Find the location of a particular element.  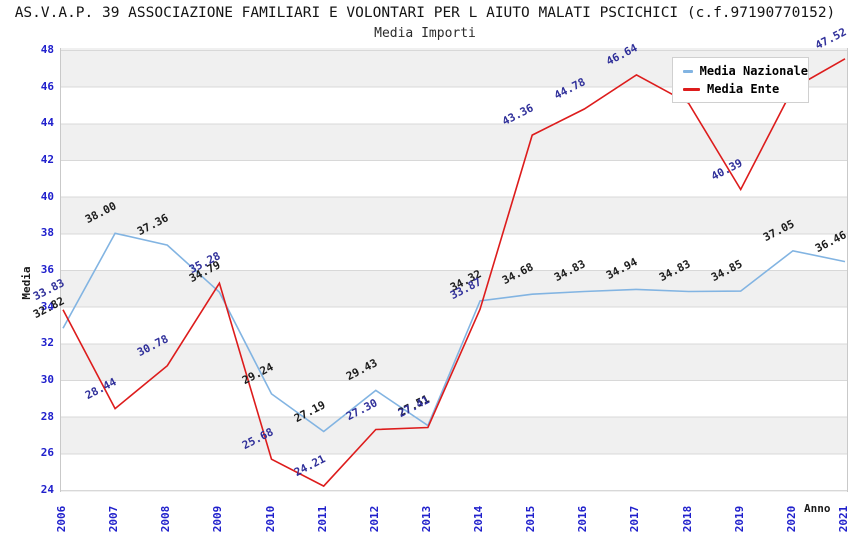

y-tick-label: 26 is located at coordinates (47, 453).